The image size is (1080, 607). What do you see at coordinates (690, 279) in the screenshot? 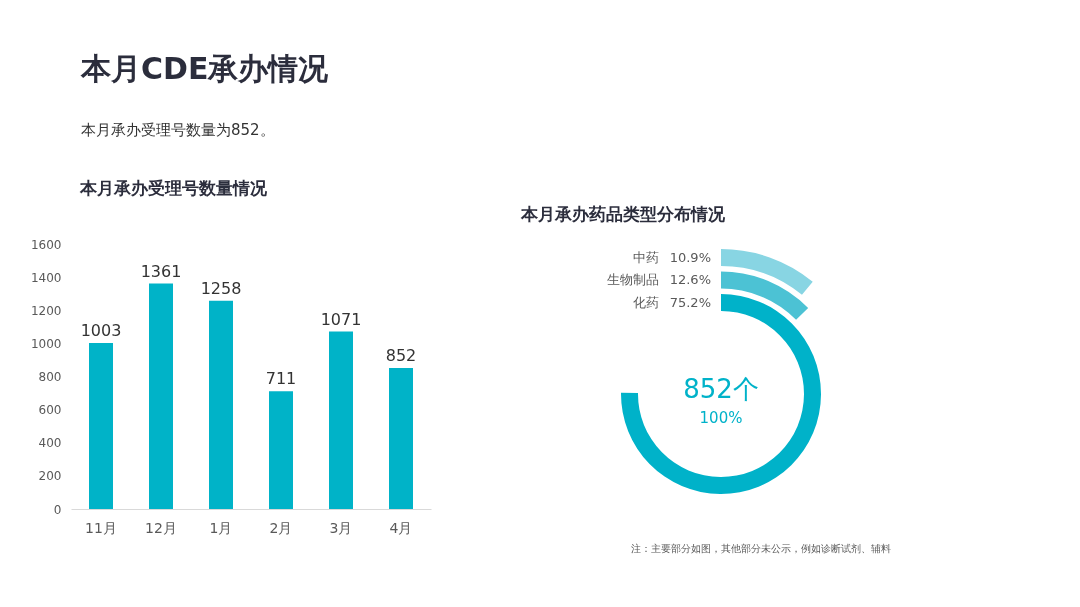
I see `data-label: 12.6%` at bounding box center [690, 279].